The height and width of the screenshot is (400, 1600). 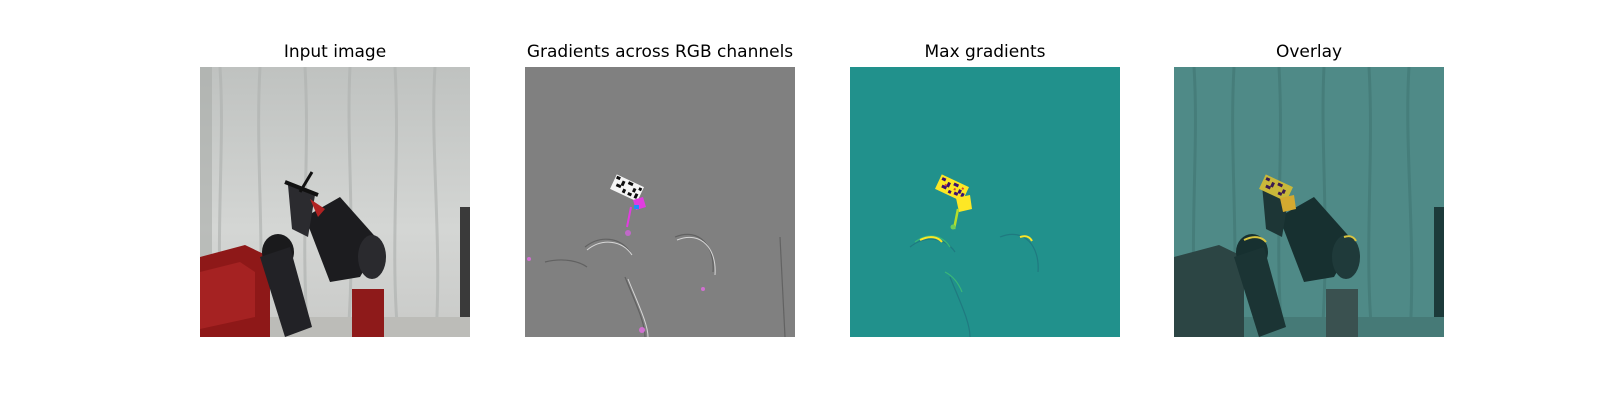 What do you see at coordinates (1309, 52) in the screenshot?
I see `panel-title-overlay: Overlay` at bounding box center [1309, 52].